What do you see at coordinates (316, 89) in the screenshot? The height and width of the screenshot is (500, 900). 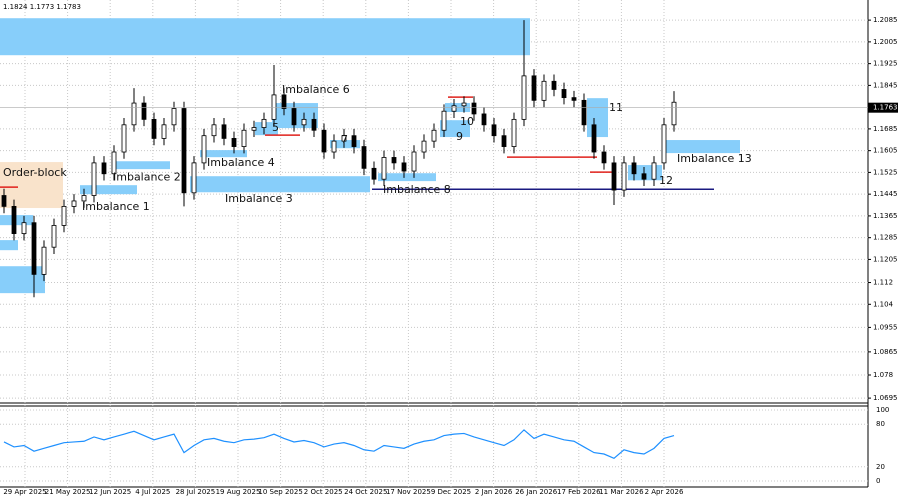 I see `zone-label: Imbalance 6` at bounding box center [316, 89].